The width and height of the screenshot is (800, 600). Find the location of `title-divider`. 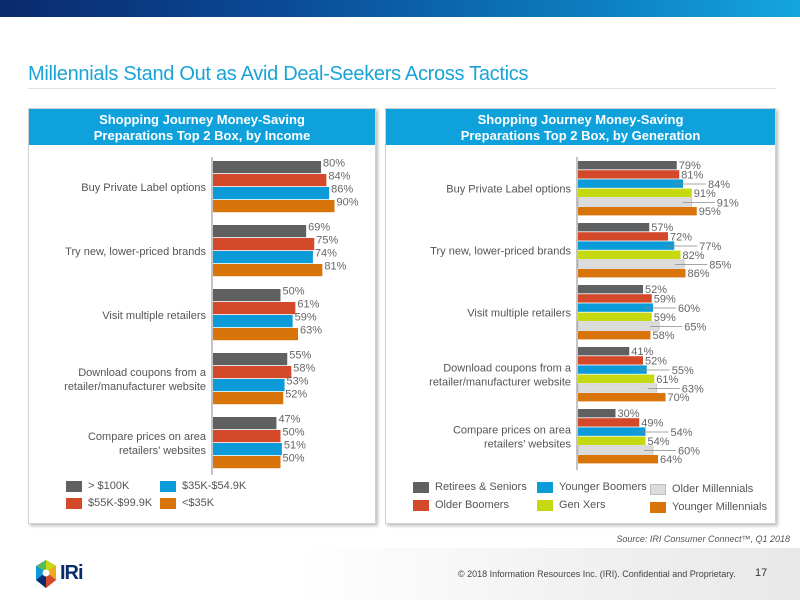

title-divider is located at coordinates (402, 88).